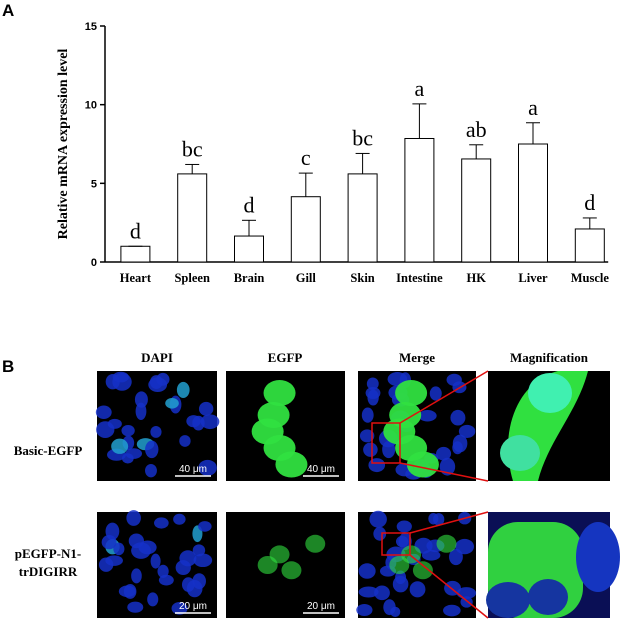 This screenshot has width=630, height=622. Describe the element at coordinates (193, 606) in the screenshot. I see `scale-label: 20 μm` at that location.